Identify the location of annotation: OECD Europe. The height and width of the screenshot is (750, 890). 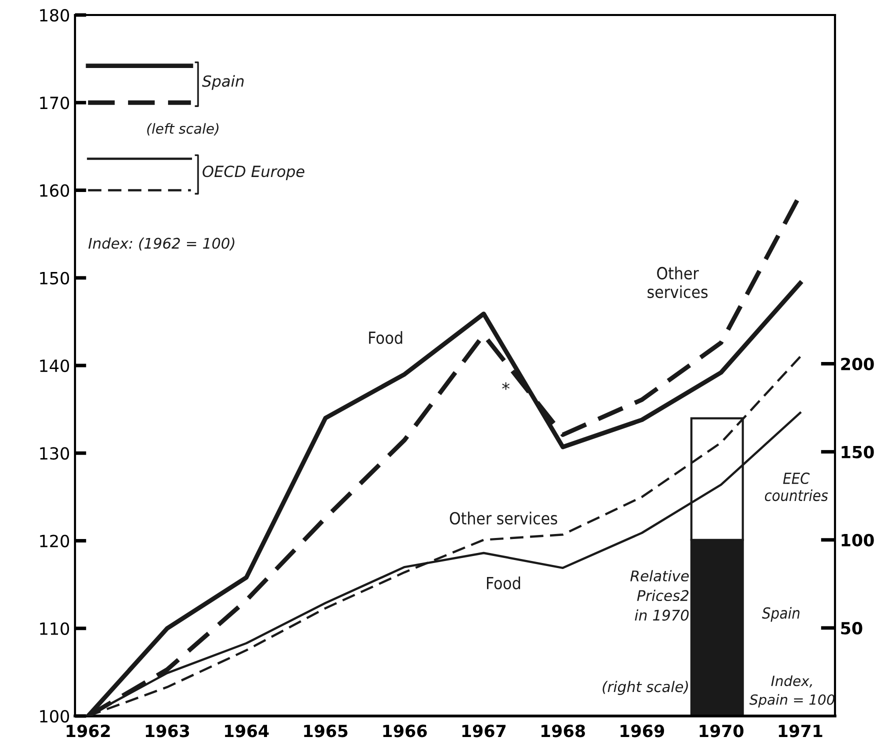
(253, 173).